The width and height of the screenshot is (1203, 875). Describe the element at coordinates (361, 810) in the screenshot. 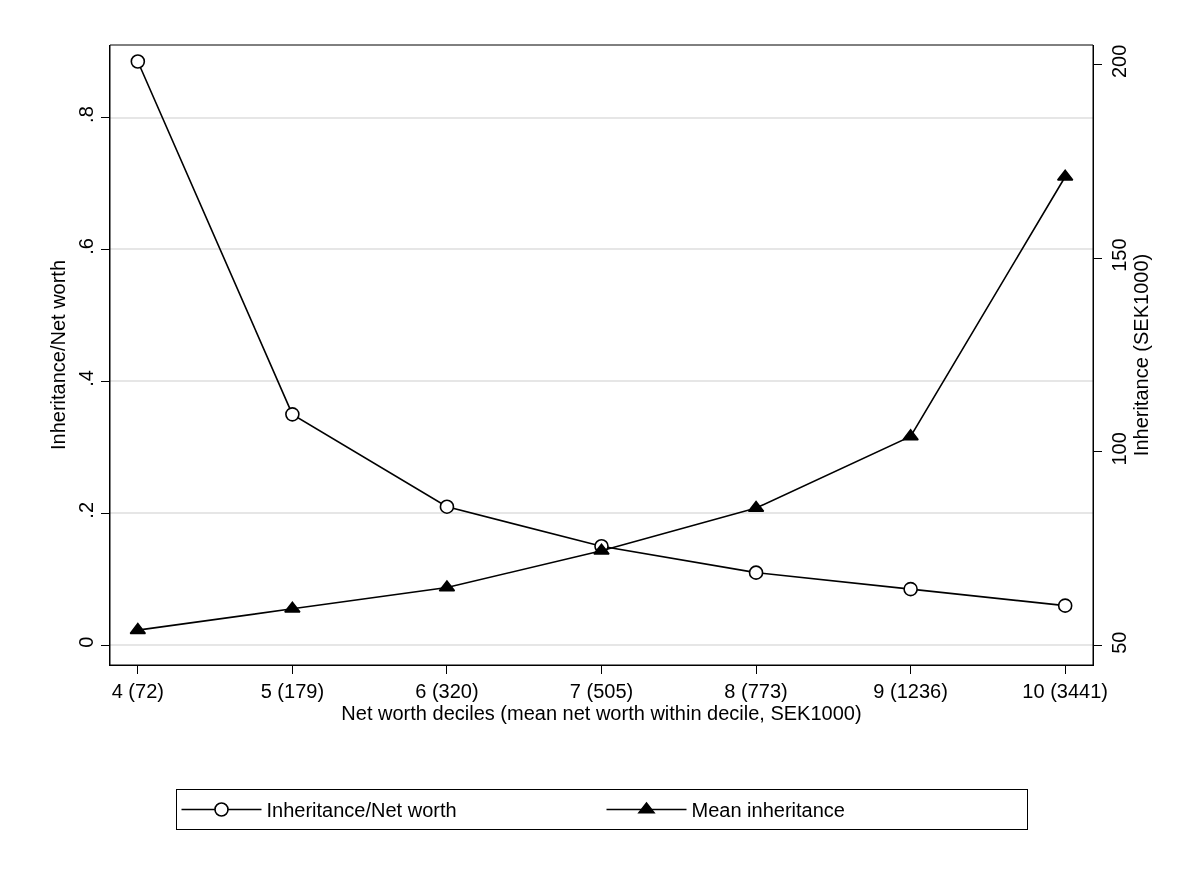

I see `legend-label: Inheritance/Net worth` at that location.